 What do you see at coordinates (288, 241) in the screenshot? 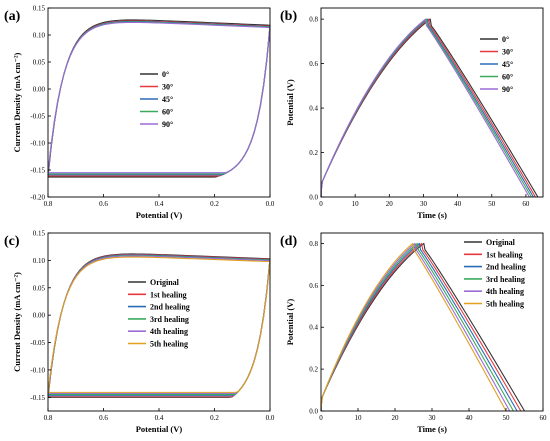
I see `panel-label: (d)` at bounding box center [288, 241].